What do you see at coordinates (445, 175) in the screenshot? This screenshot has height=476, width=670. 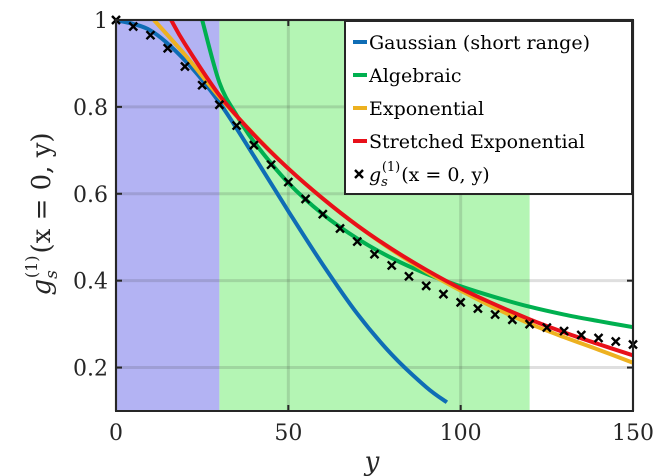 I see `legend-label-args: (x = 0, y)` at bounding box center [445, 175].